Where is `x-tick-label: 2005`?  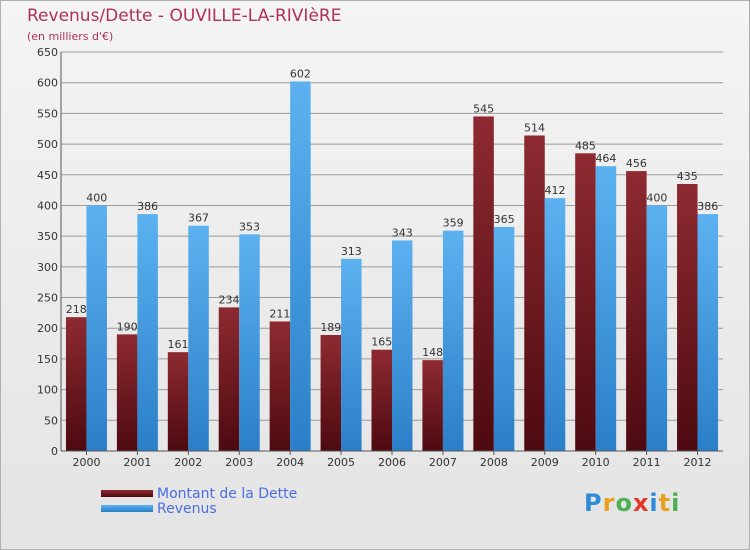 x-tick-label: 2005 is located at coordinates (341, 462).